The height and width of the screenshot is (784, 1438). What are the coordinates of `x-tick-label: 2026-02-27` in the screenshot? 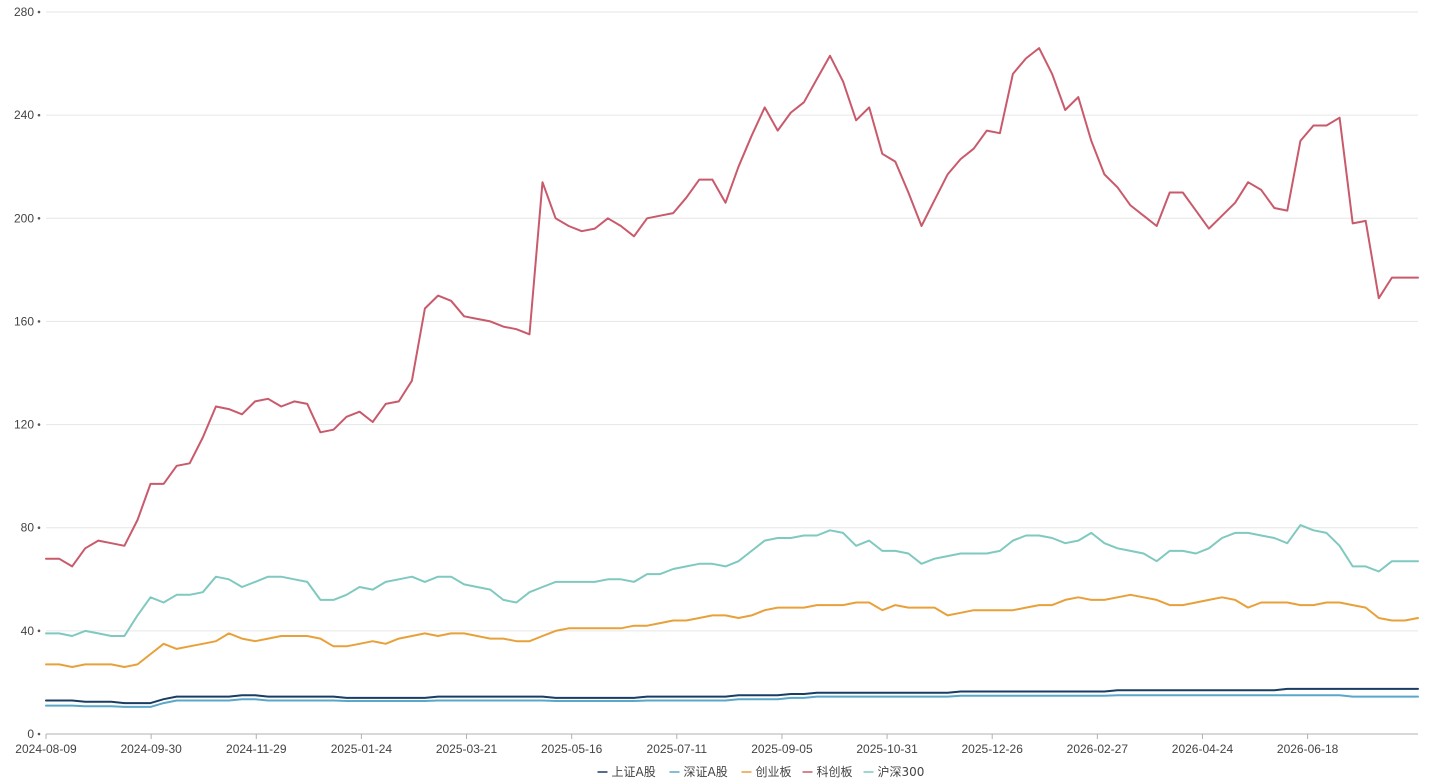 It's located at (1098, 749).